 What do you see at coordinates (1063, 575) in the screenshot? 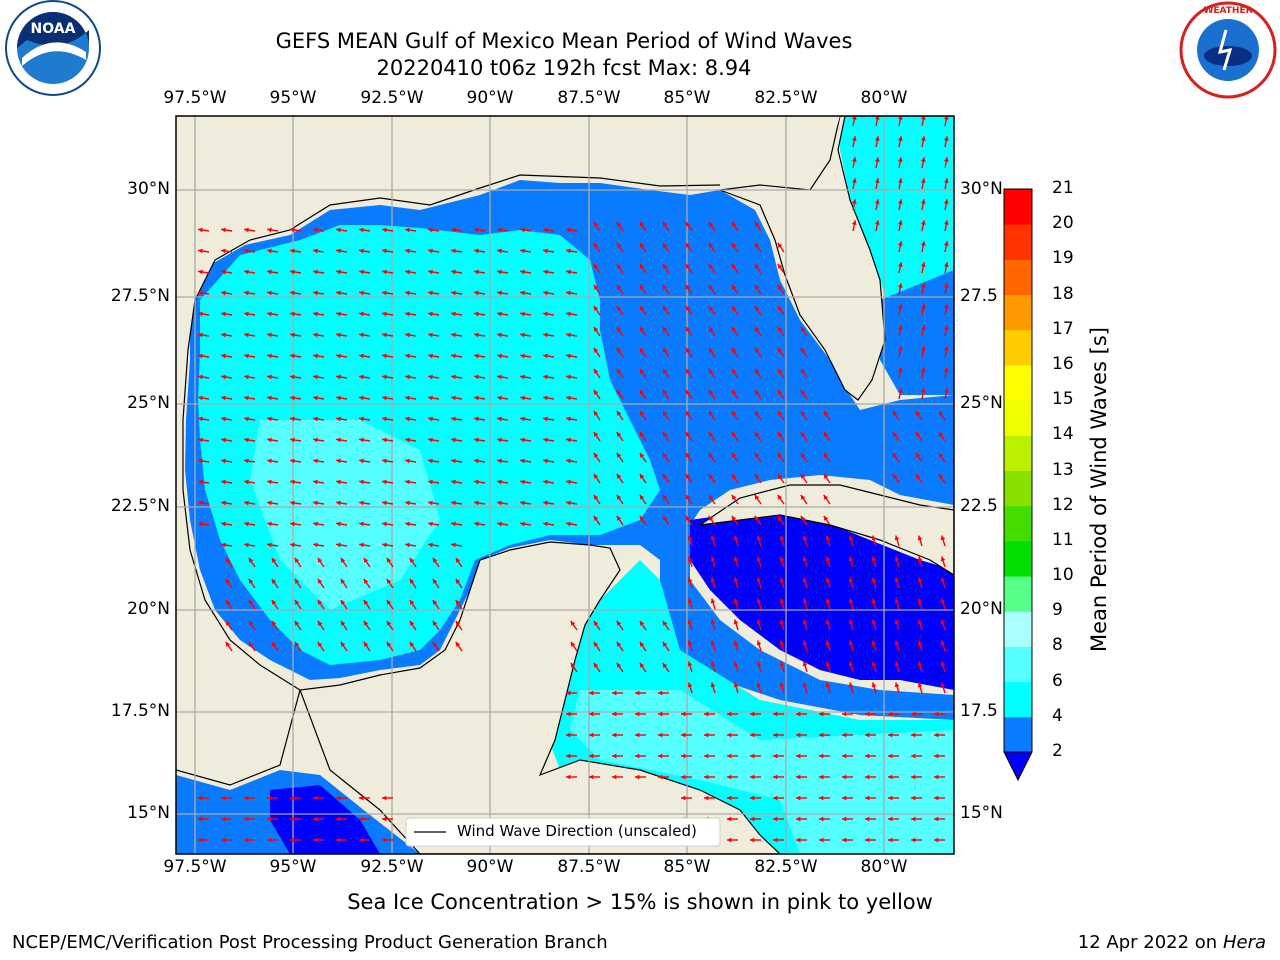
I see `colorbar-tick-label: 10` at bounding box center [1063, 575].